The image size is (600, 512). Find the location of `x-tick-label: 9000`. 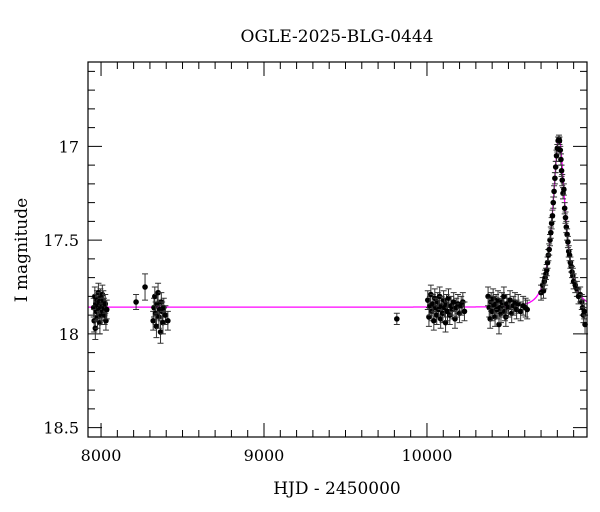

x-tick-label: 9000 is located at coordinates (264, 455).